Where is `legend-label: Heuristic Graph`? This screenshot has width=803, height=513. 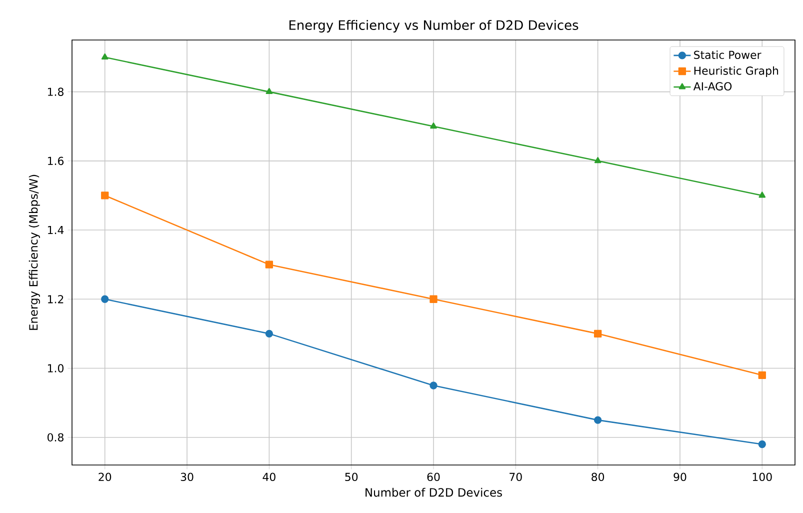 legend-label: Heuristic Graph is located at coordinates (736, 71).